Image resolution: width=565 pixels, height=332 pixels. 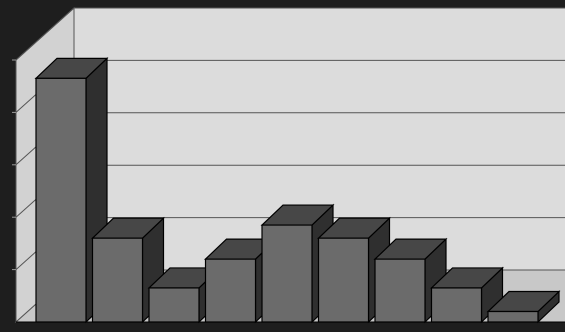 What do you see at coordinates (45, 34) in the screenshot?
I see `gridline-side` at bounding box center [45, 34].